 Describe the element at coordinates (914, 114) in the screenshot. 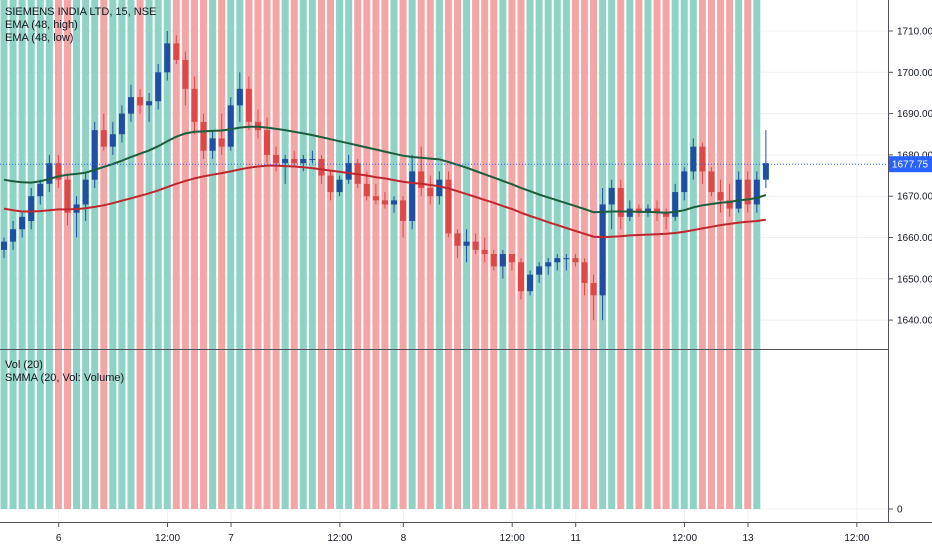

I see `price-tick-label: 1690.00` at that location.